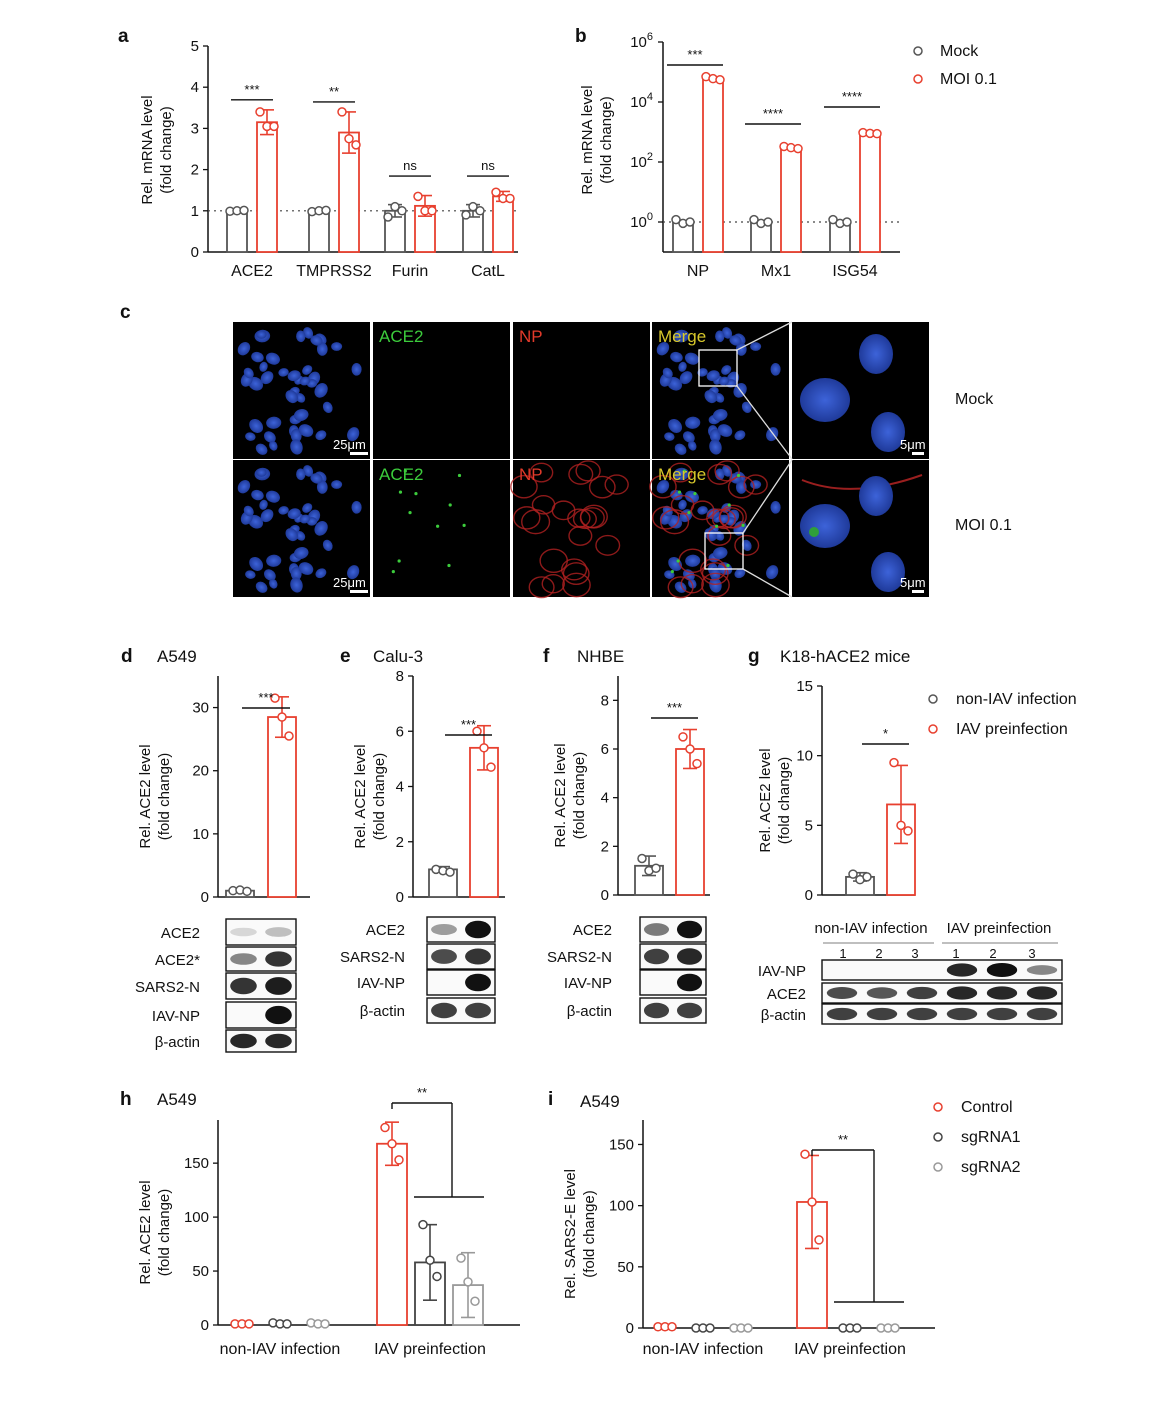 The width and height of the screenshot is (1162, 1414). What do you see at coordinates (843, 1139) in the screenshot?
I see `significance-i: **` at bounding box center [843, 1139].